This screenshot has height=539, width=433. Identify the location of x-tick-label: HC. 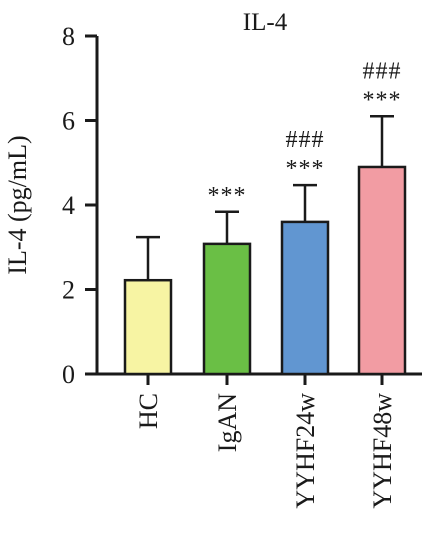
(148, 411).